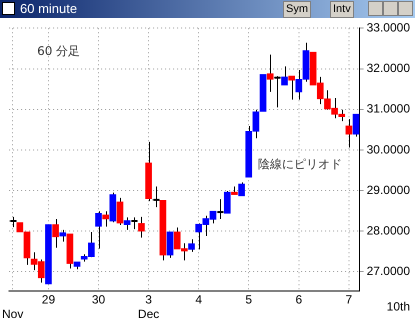 The width and height of the screenshot is (415, 324). Describe the element at coordinates (388, 230) in the screenshot. I see `y-tick-label: 28.0000` at that location.